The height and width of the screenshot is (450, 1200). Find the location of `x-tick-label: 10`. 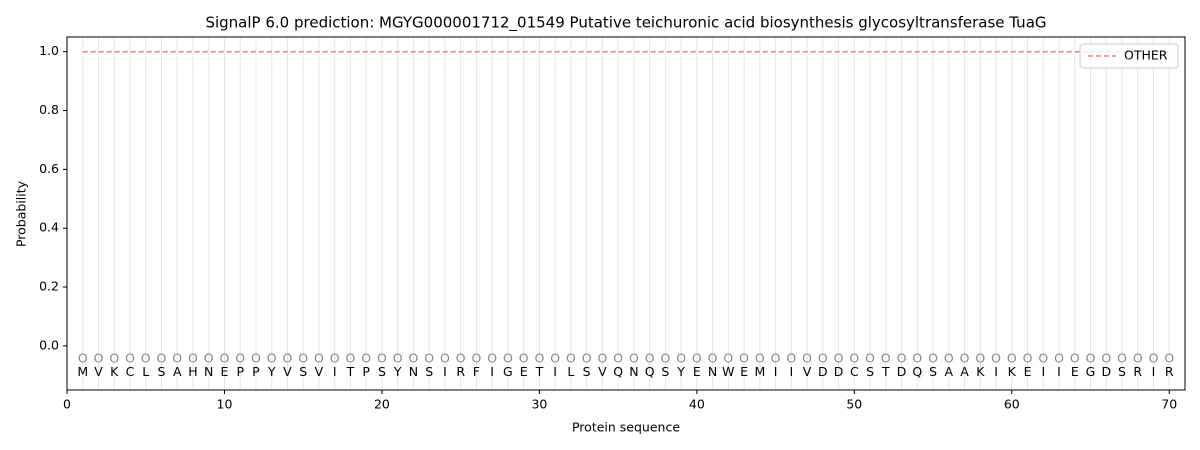

x-tick-label: 10 is located at coordinates (225, 404).